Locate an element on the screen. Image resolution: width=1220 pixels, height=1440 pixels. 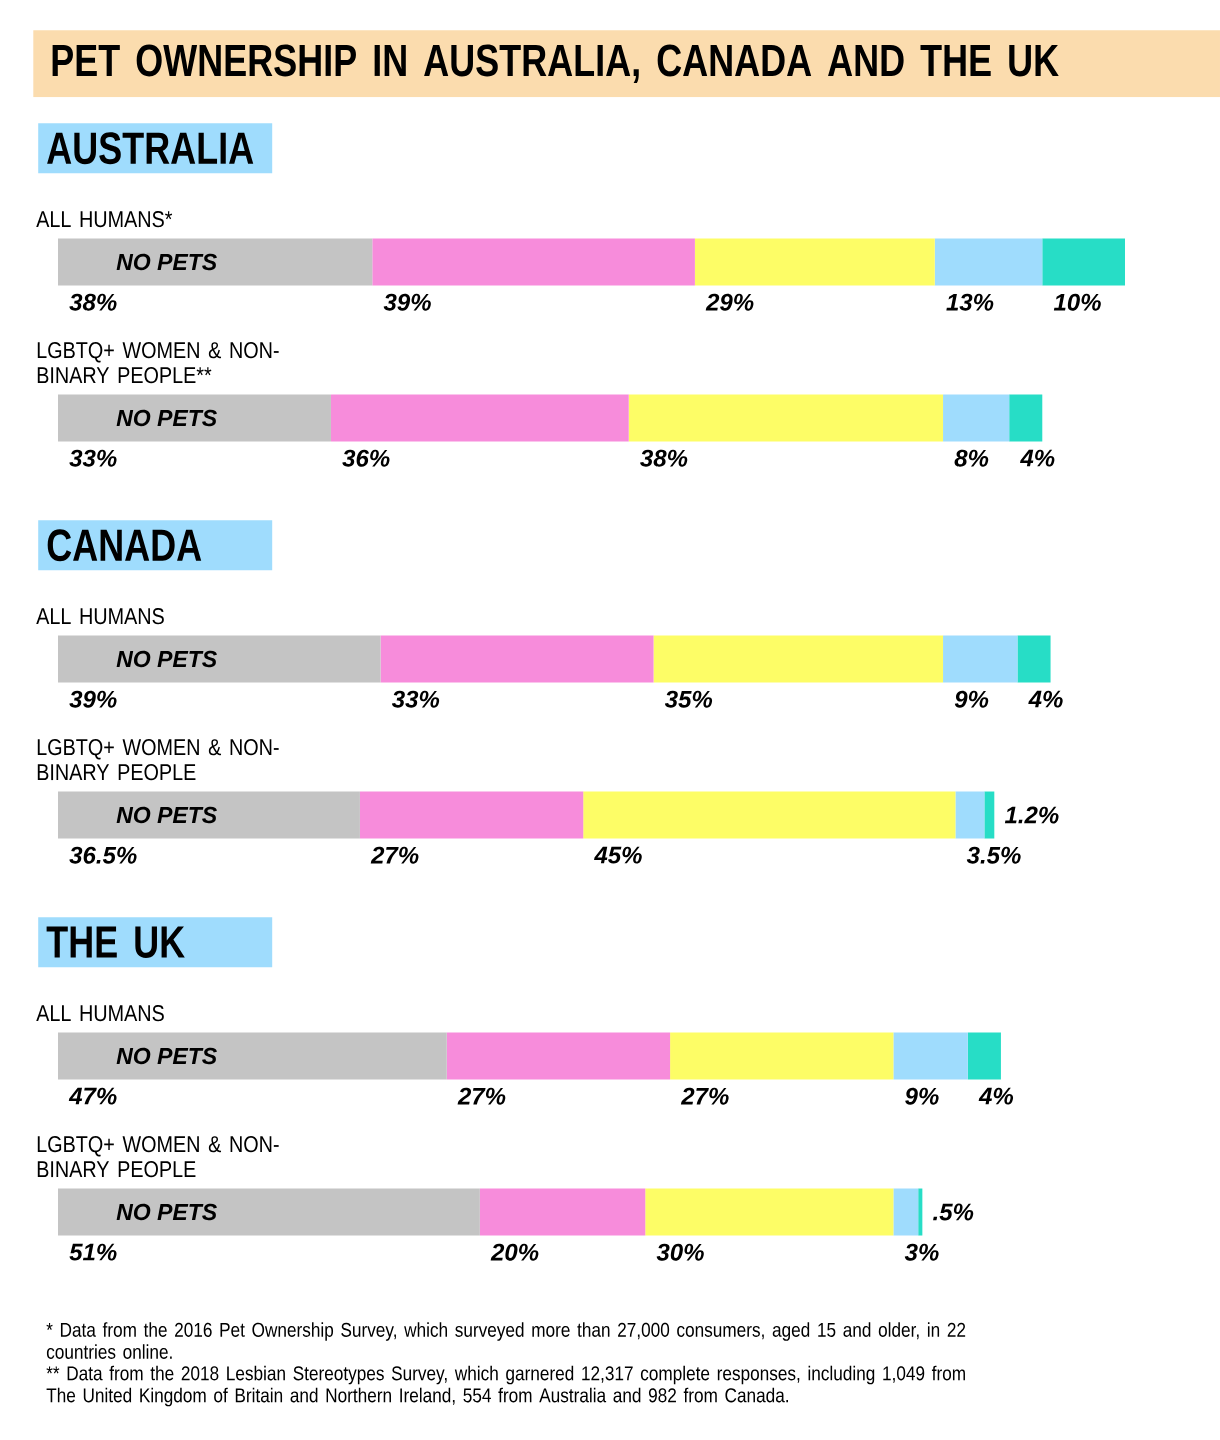
data-label: 47% is located at coordinates (92, 1096).